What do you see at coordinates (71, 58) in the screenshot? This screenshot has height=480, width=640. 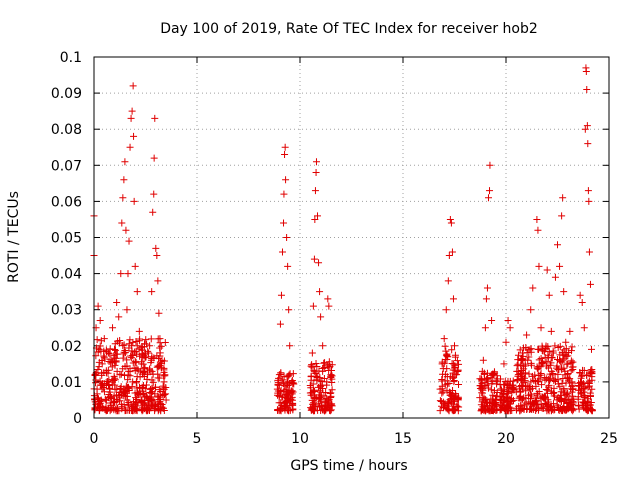 I see `y-tick-label: 0.1` at bounding box center [71, 58].